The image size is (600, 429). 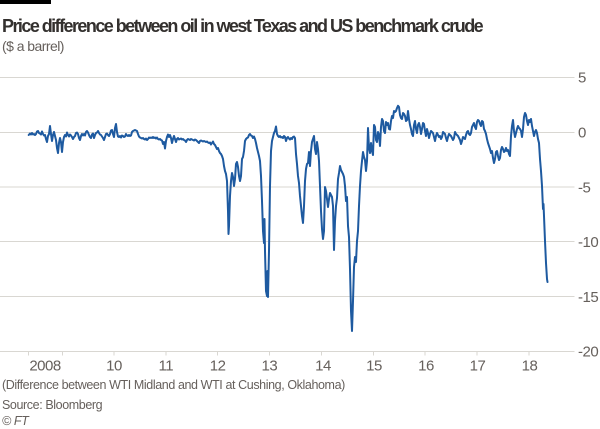 I want to click on svg-text: 5, so click(x=582, y=78).